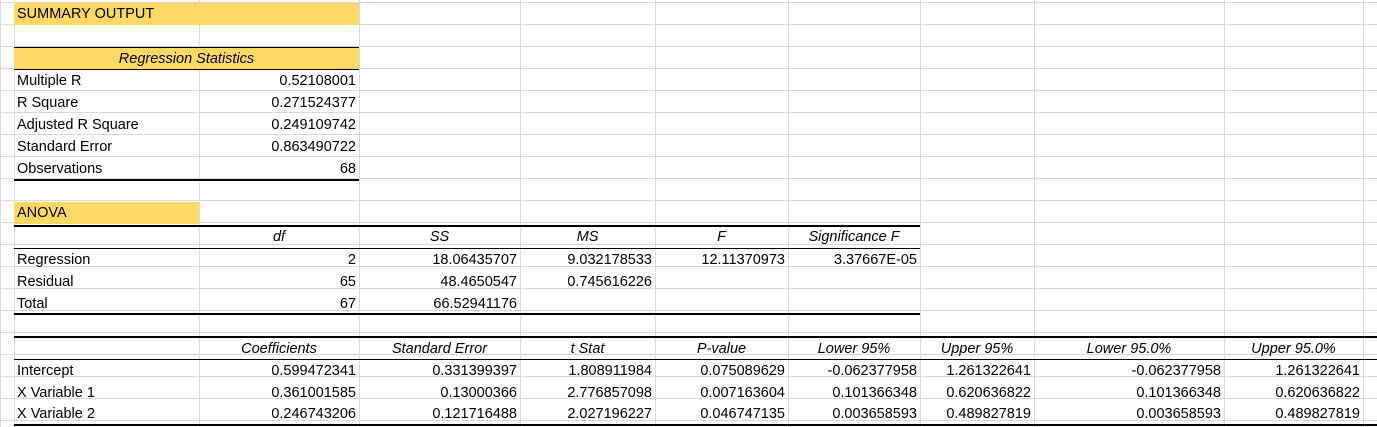 This screenshot has width=1377, height=427. Describe the element at coordinates (56, 414) in the screenshot. I see `coef-row-label: X Variable 2` at that location.